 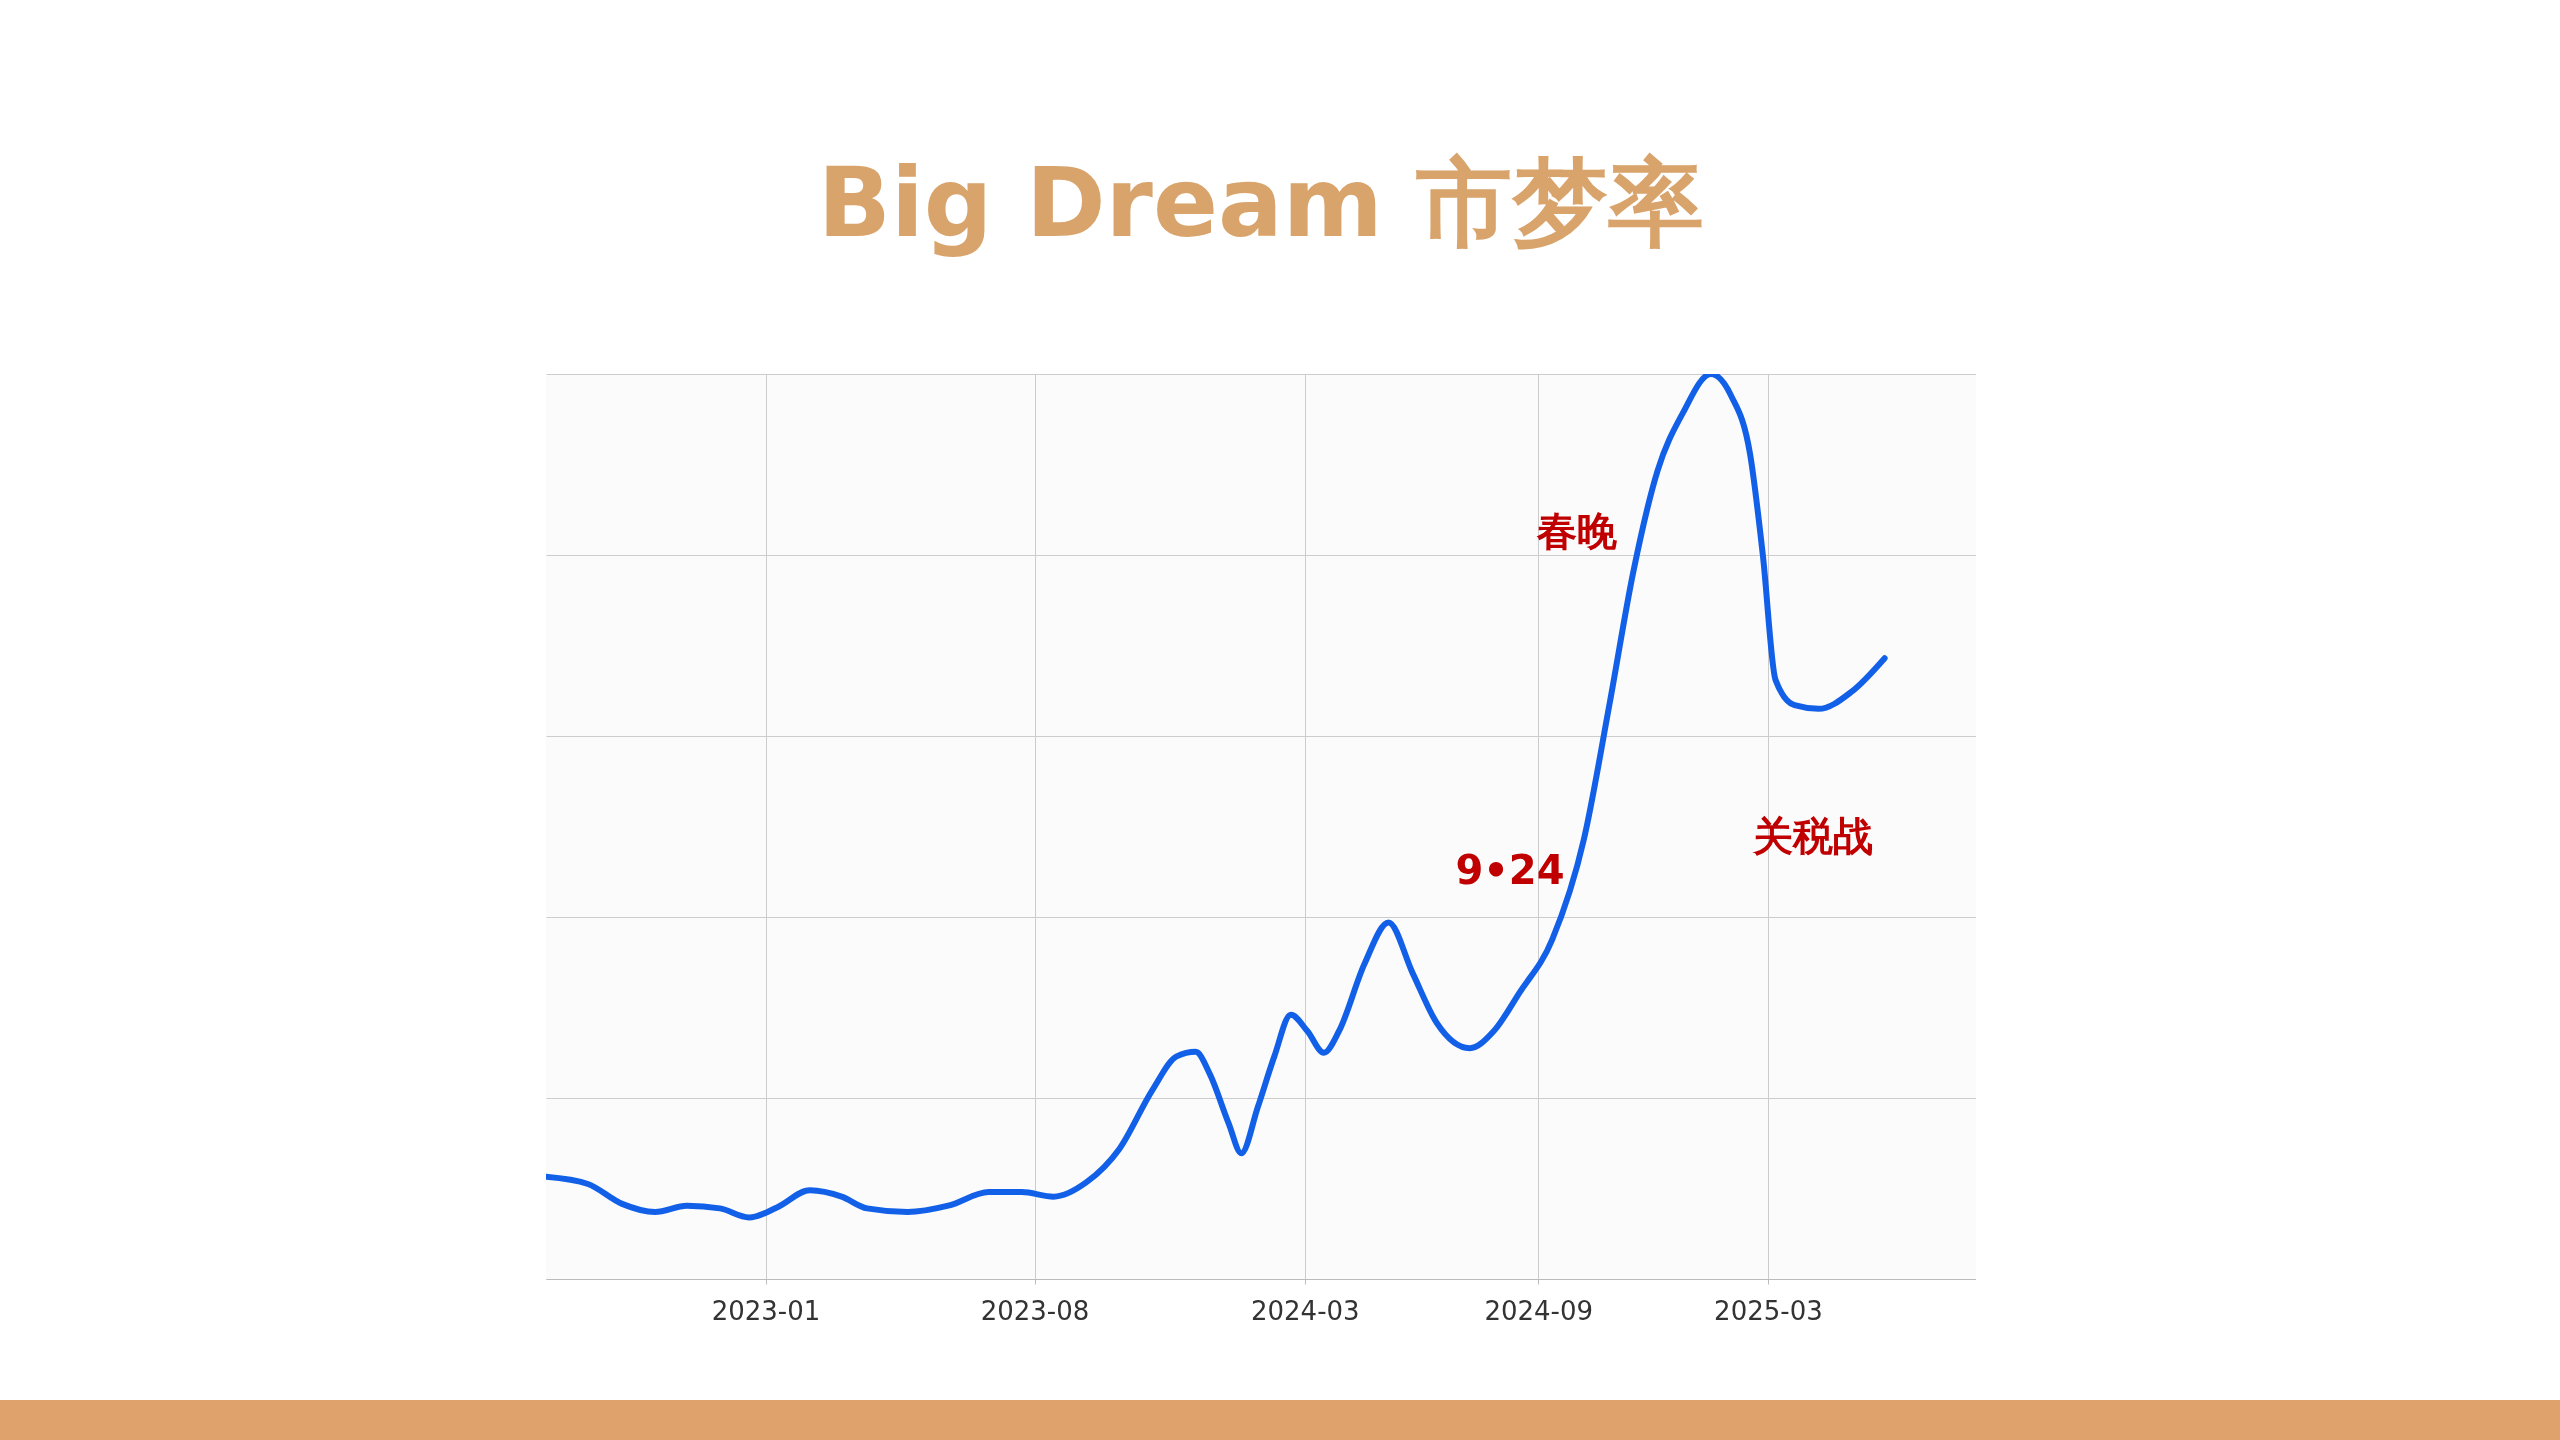 I want to click on annotation: 关税战, so click(x=1813, y=836).